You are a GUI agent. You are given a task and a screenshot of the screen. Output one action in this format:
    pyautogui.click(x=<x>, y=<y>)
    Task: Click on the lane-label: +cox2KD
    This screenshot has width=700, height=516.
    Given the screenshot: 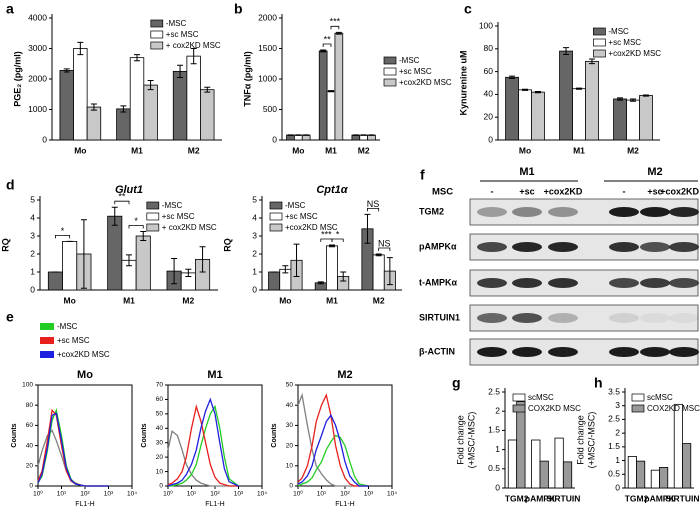 What is the action you would take?
    pyautogui.click(x=563, y=191)
    